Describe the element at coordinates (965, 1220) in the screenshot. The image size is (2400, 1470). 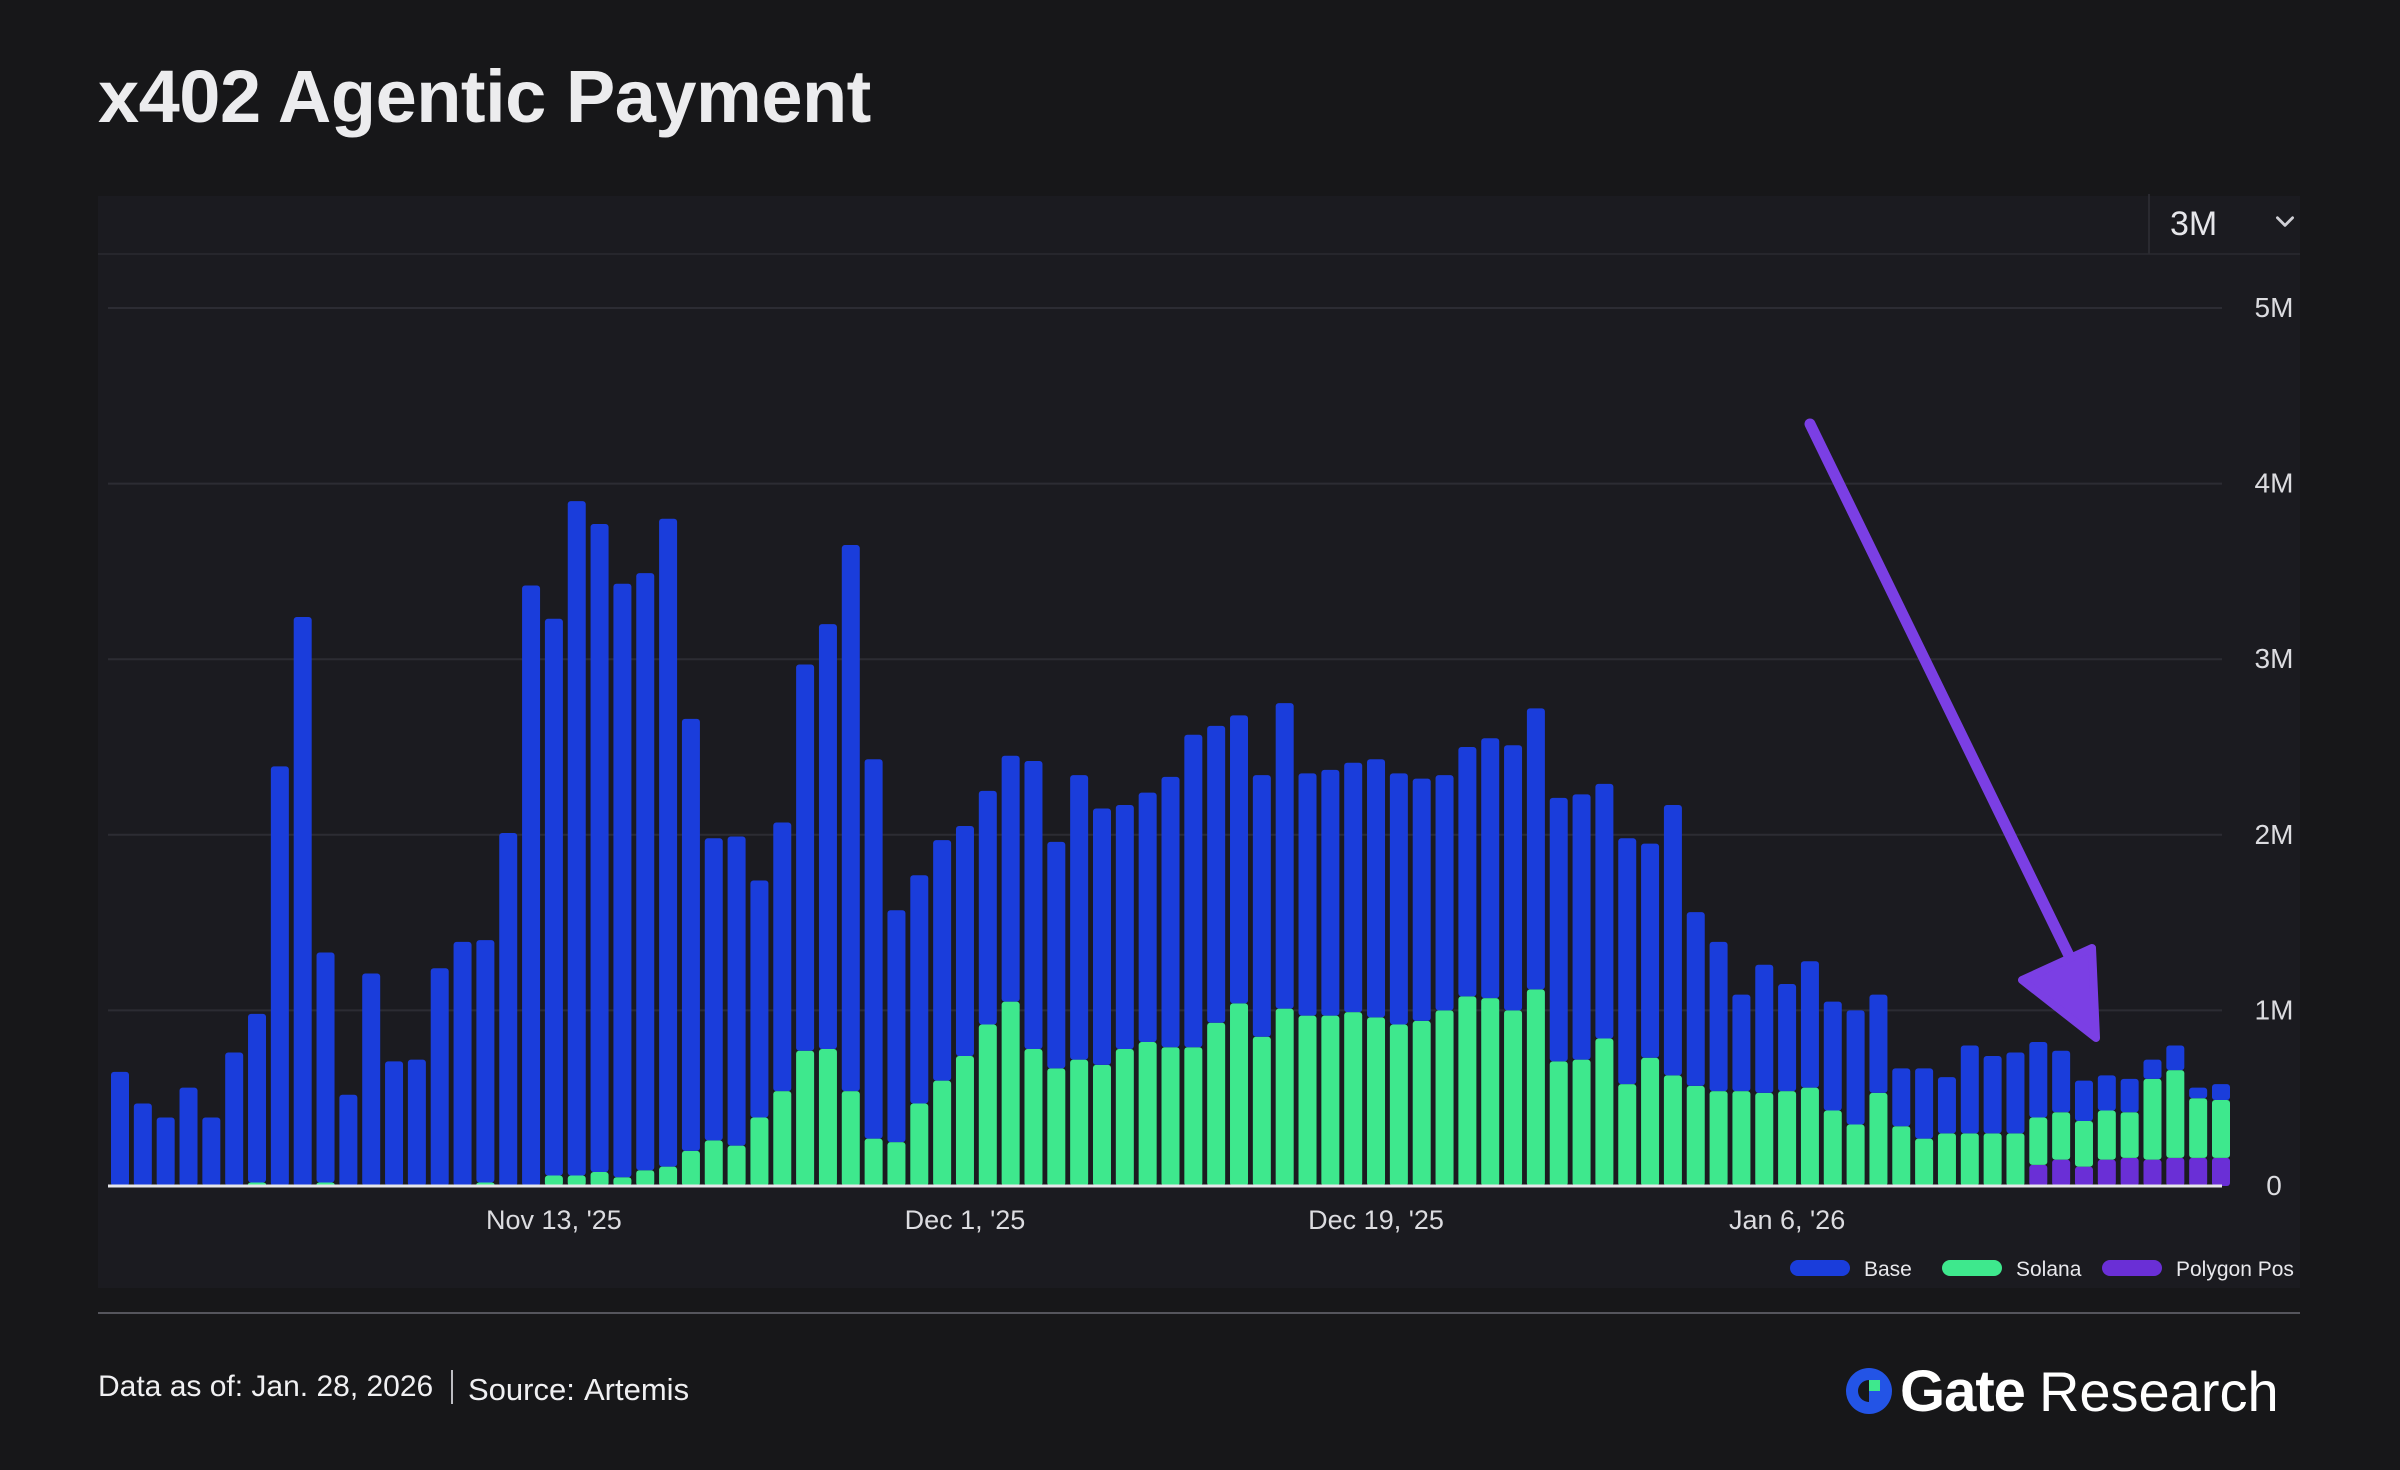
I see `x-tick-label: Dec 1, '25` at that location.